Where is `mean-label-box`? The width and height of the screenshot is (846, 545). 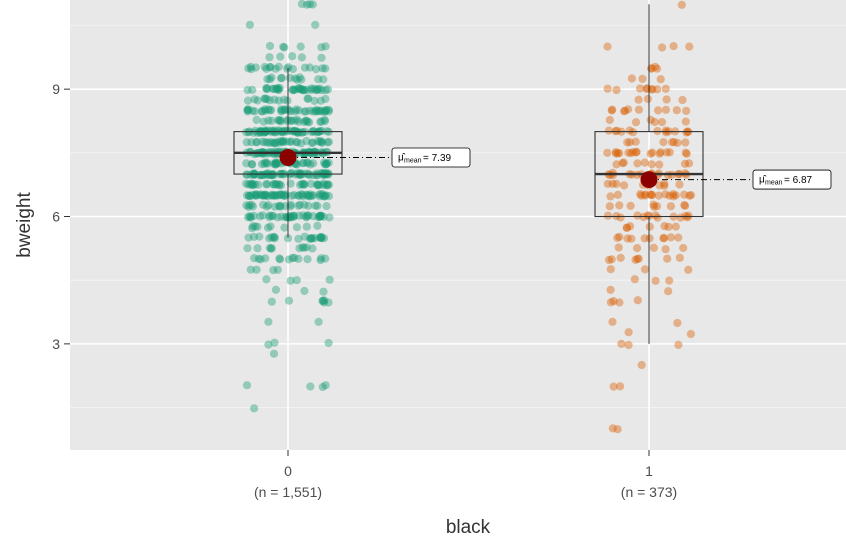
mean-label-box is located at coordinates (792, 179).